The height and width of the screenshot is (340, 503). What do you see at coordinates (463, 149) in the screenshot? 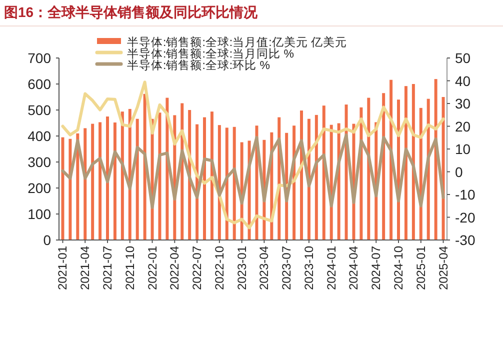
I see `y2-tick-label: 10` at bounding box center [463, 149].